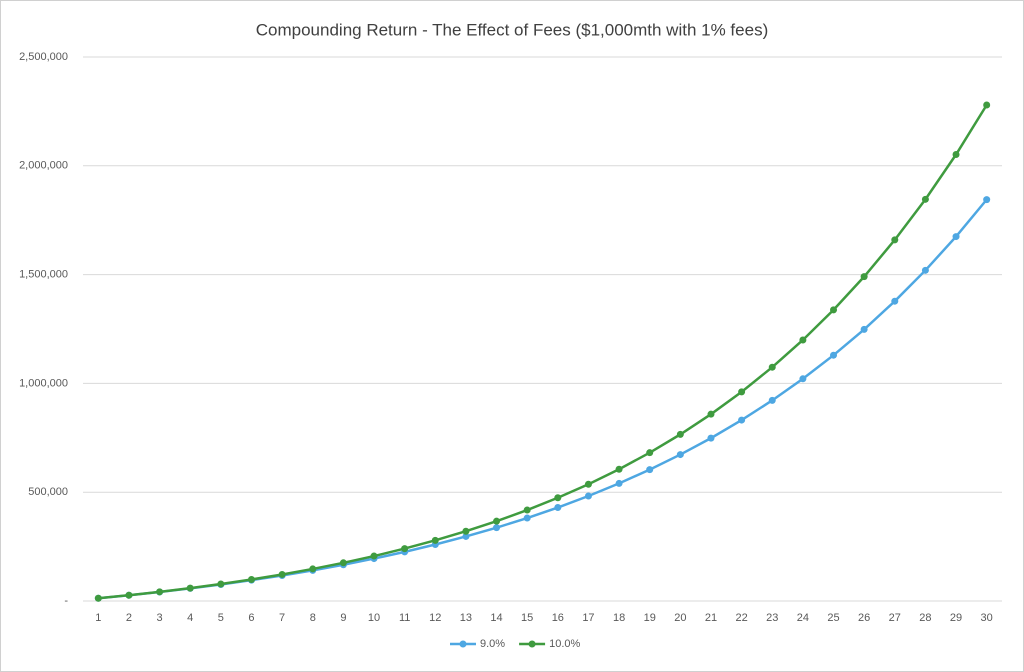 This screenshot has height=672, width=1024. Describe the element at coordinates (48, 492) in the screenshot. I see `y-tick-label: 500,000` at that location.